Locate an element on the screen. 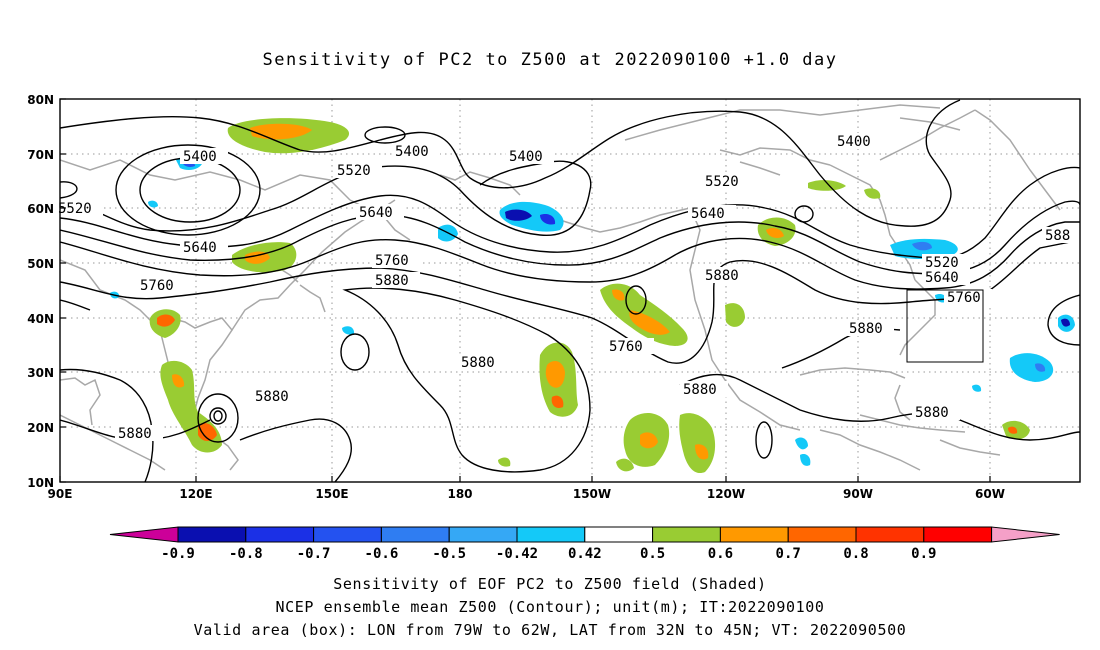 This screenshot has width=1100, height=650. colorbar-label: 0.7 is located at coordinates (788, 554).